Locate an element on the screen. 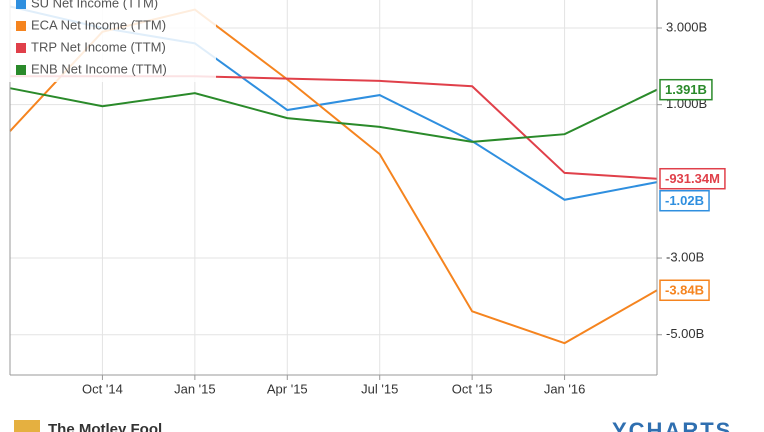 The height and width of the screenshot is (432, 764). value-label: -3.84B is located at coordinates (684, 290).